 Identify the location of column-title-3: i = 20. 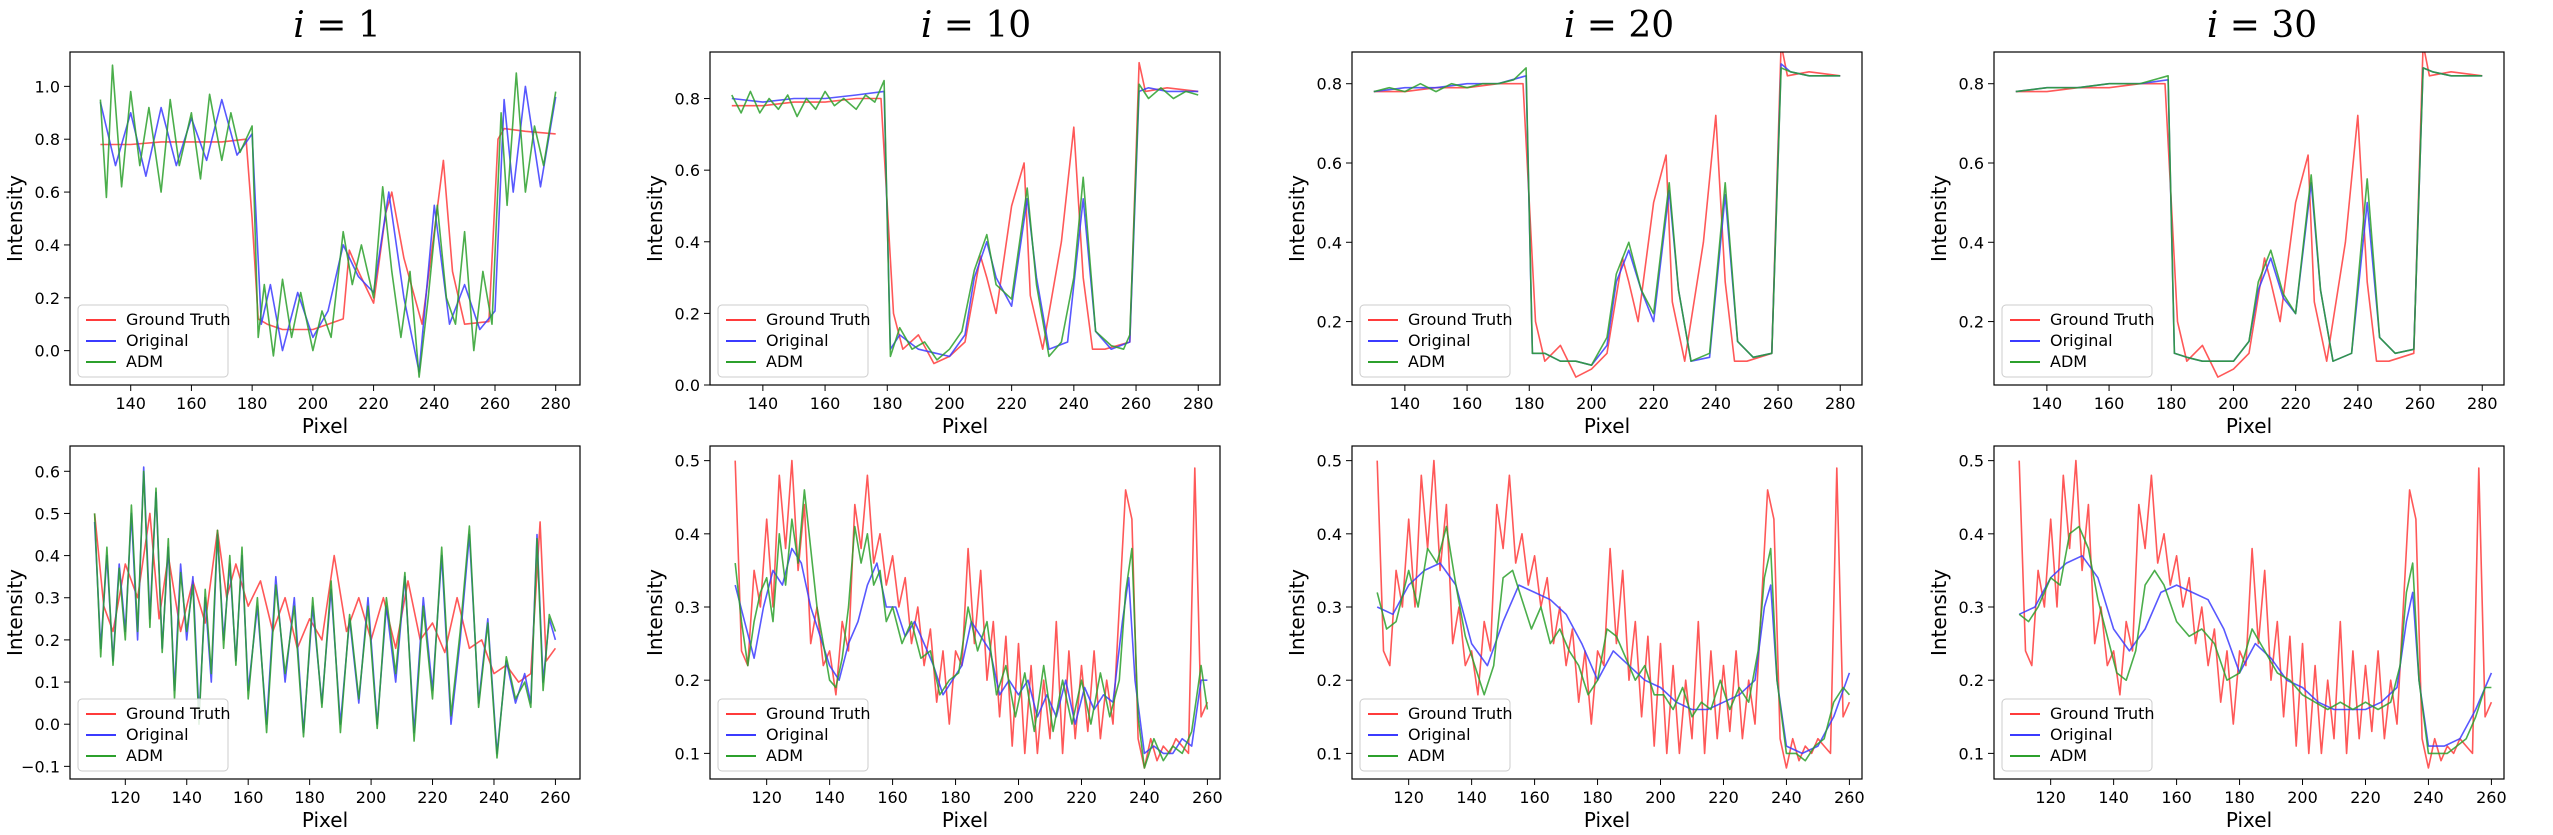
(1619, 25).